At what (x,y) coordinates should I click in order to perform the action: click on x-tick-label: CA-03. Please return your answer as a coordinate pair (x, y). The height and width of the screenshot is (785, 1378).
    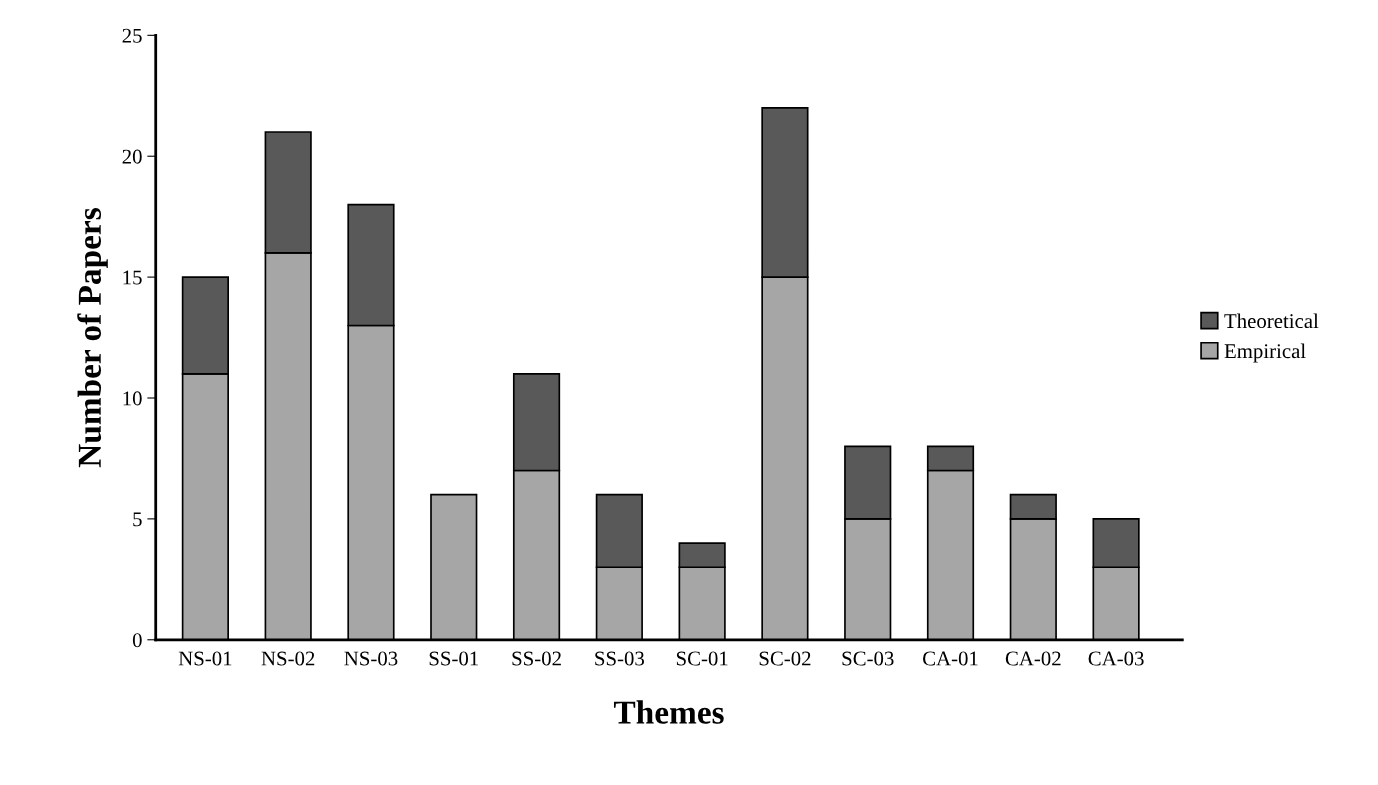
    Looking at the image, I should click on (1116, 658).